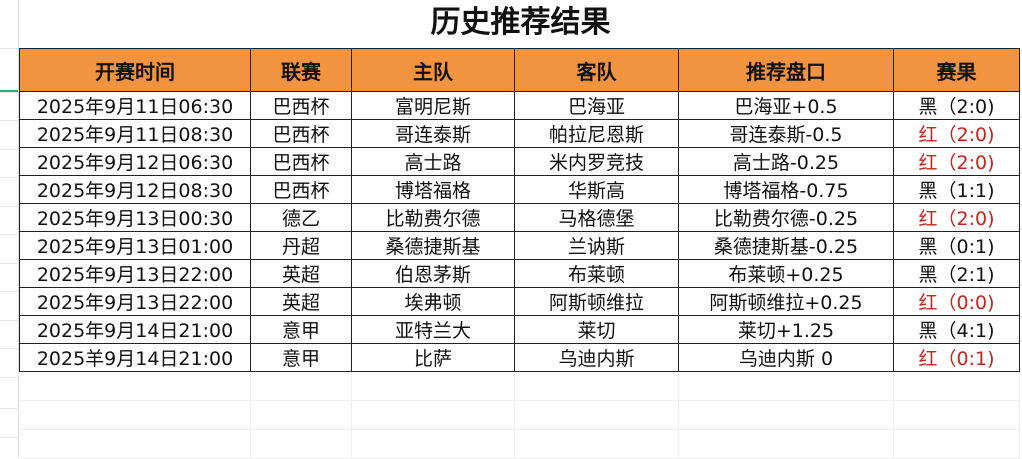 The height and width of the screenshot is (459, 1022). I want to click on cell-away: 兰讷斯, so click(596, 245).